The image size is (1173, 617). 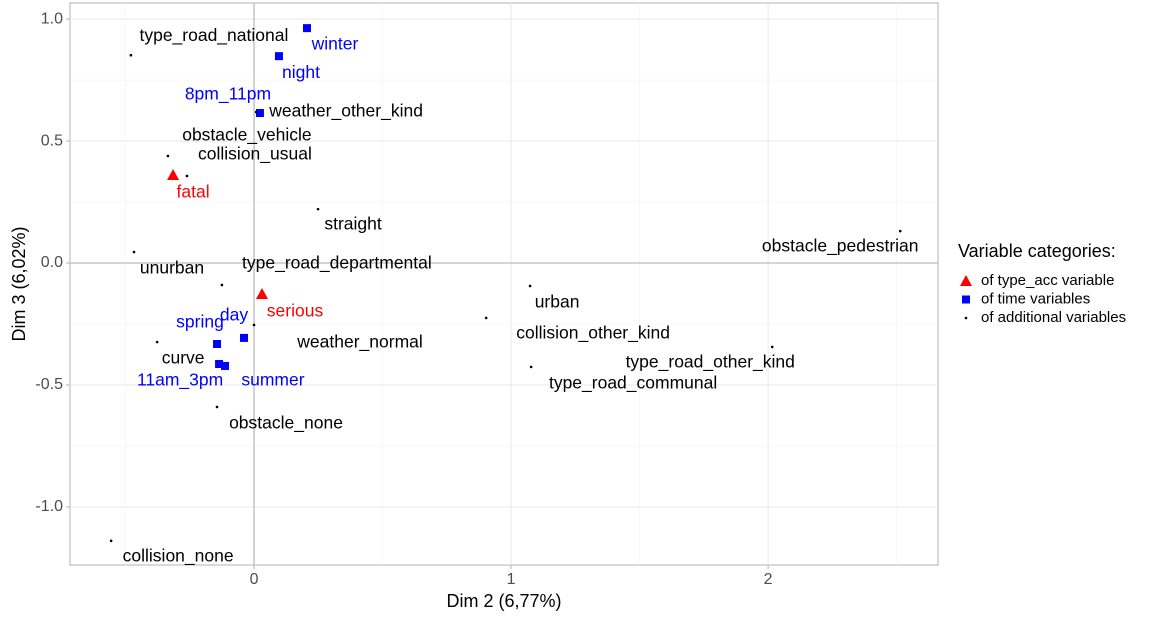 I want to click on point-label: type_road_national, so click(x=213, y=35).